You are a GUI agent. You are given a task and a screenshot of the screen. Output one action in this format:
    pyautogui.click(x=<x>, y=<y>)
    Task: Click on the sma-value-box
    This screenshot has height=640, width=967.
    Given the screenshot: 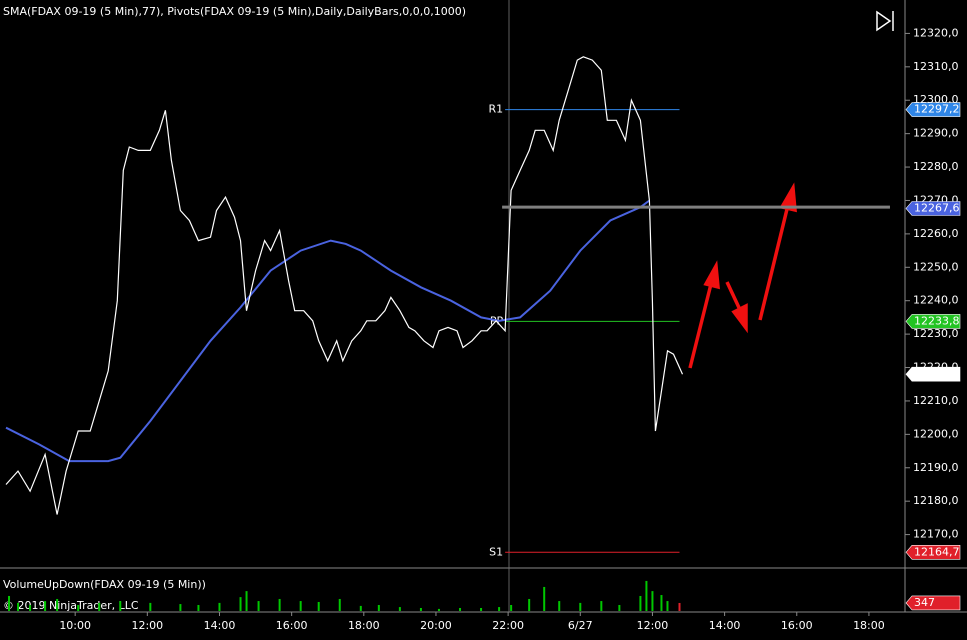 What is the action you would take?
    pyautogui.click(x=933, y=208)
    